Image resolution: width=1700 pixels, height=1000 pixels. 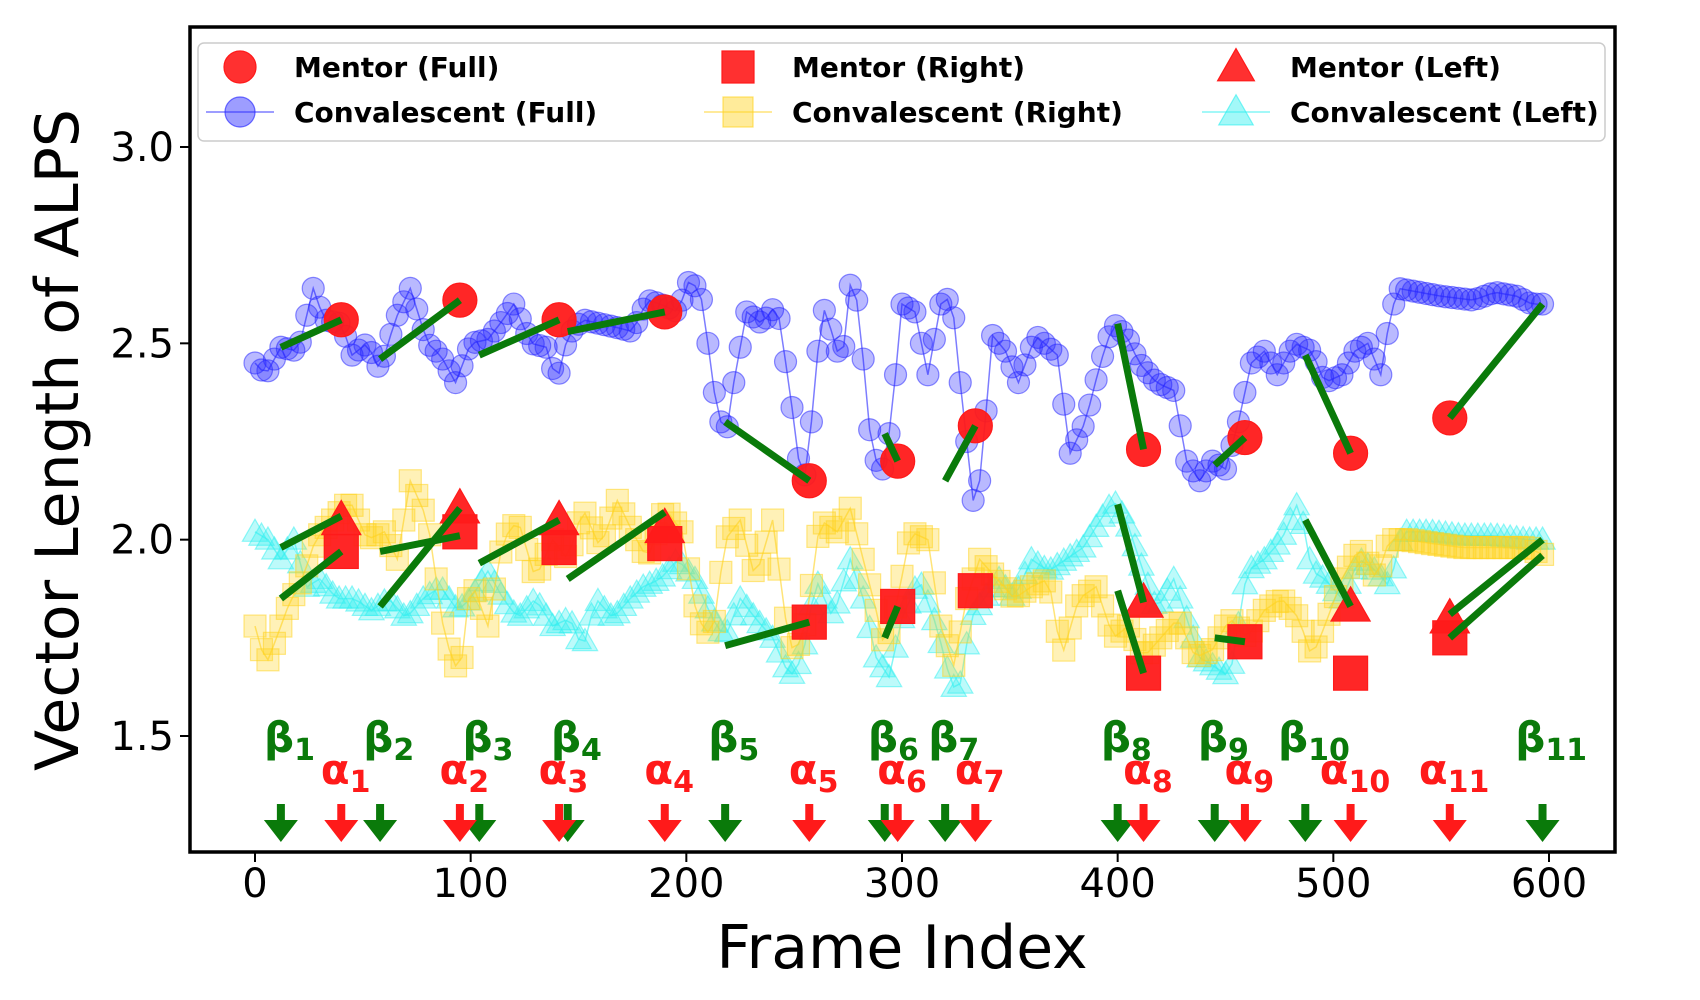 What do you see at coordinates (1162, 782) in the screenshot?
I see `event-subscript: 8` at bounding box center [1162, 782].